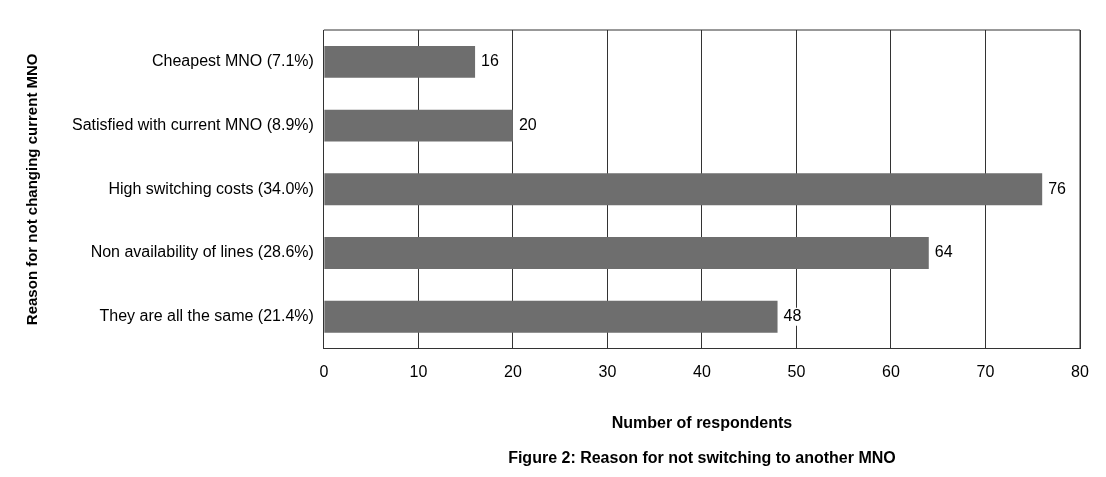  Describe the element at coordinates (702, 371) in the screenshot. I see `x-tick-label: 40` at that location.